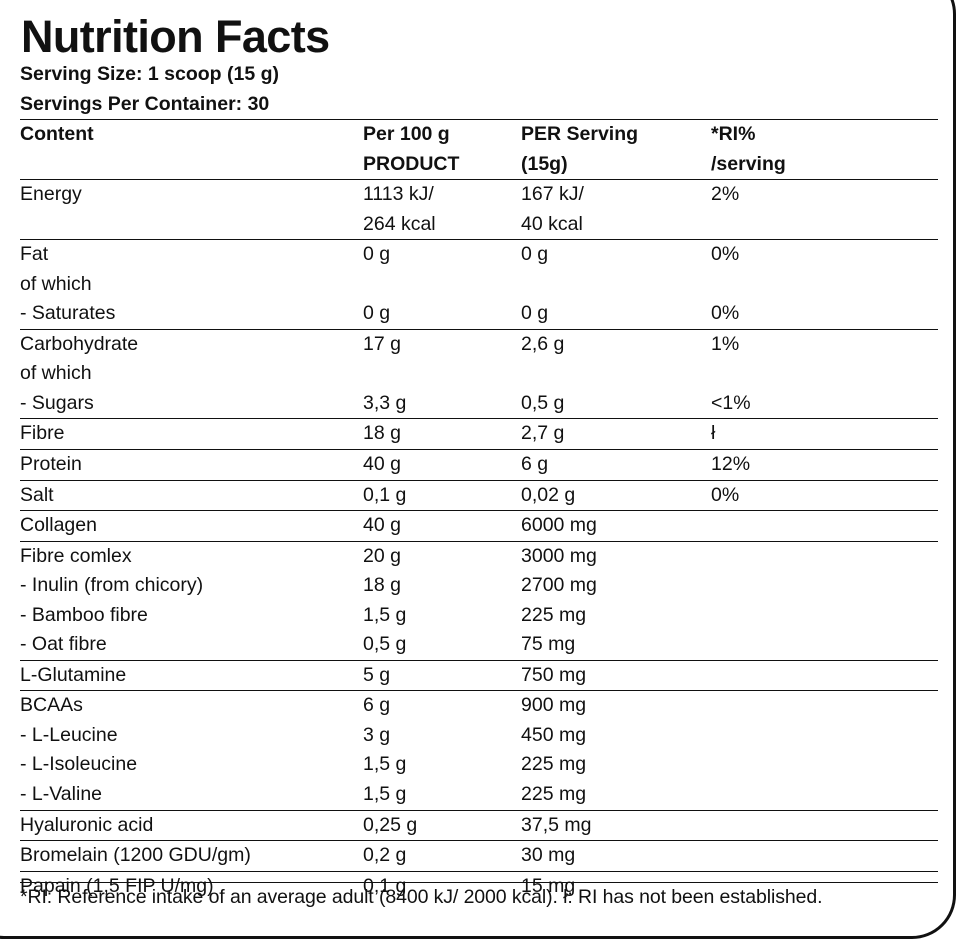 The image size is (960, 942). I want to click on ri-value: ł, so click(824, 434).